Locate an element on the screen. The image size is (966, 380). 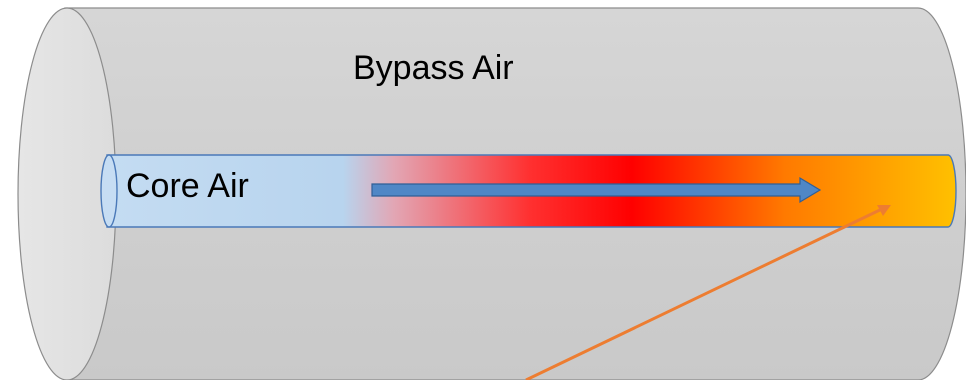
bypass-air-label: Bypass Air is located at coordinates (433, 68).